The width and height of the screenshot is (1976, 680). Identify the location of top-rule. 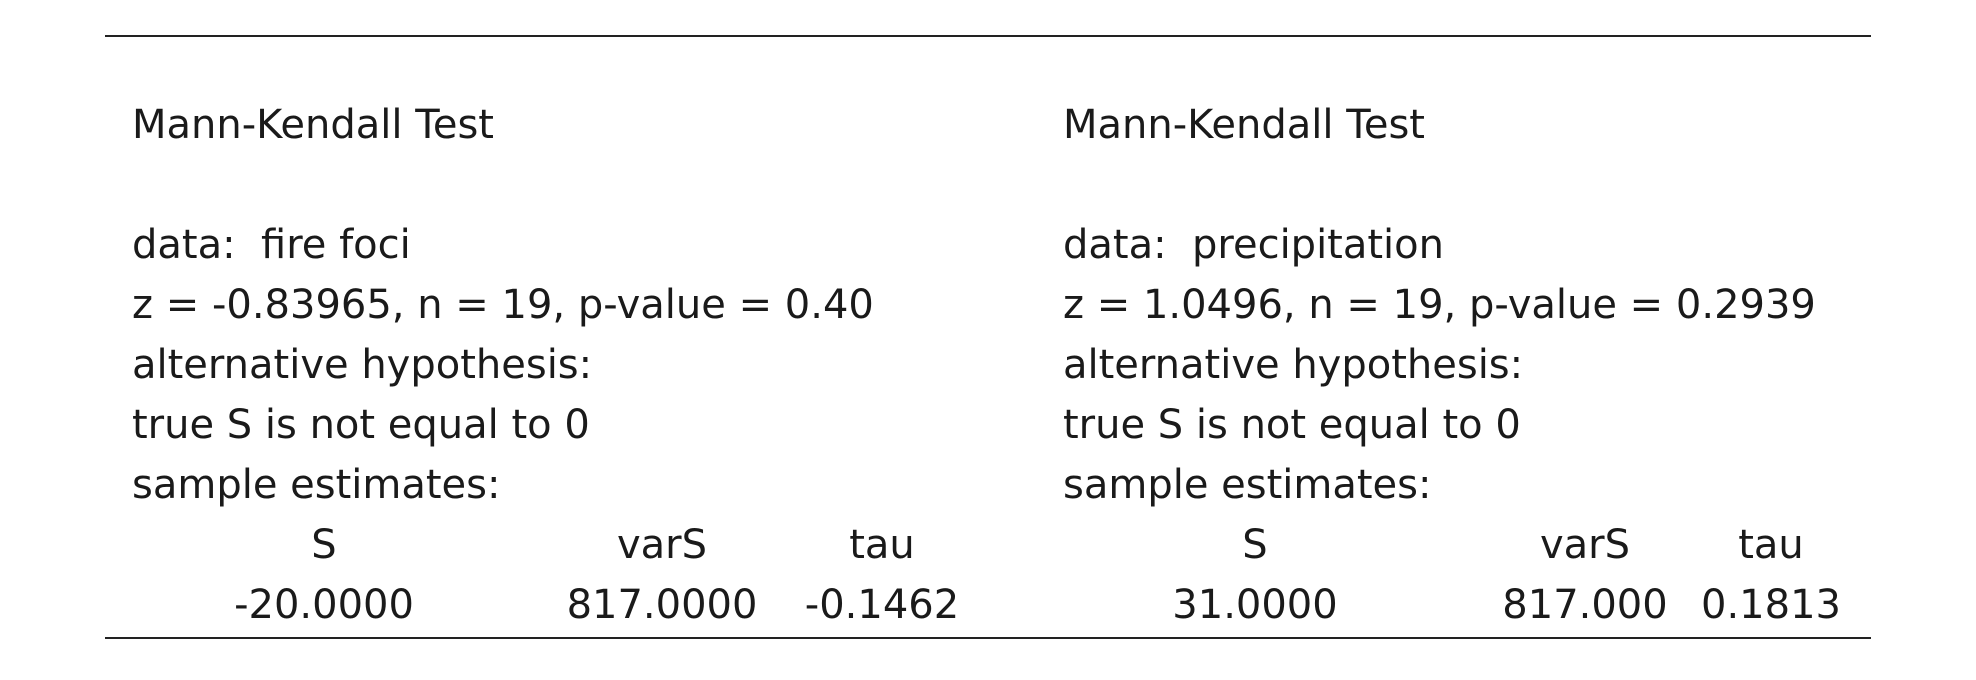
(988, 36).